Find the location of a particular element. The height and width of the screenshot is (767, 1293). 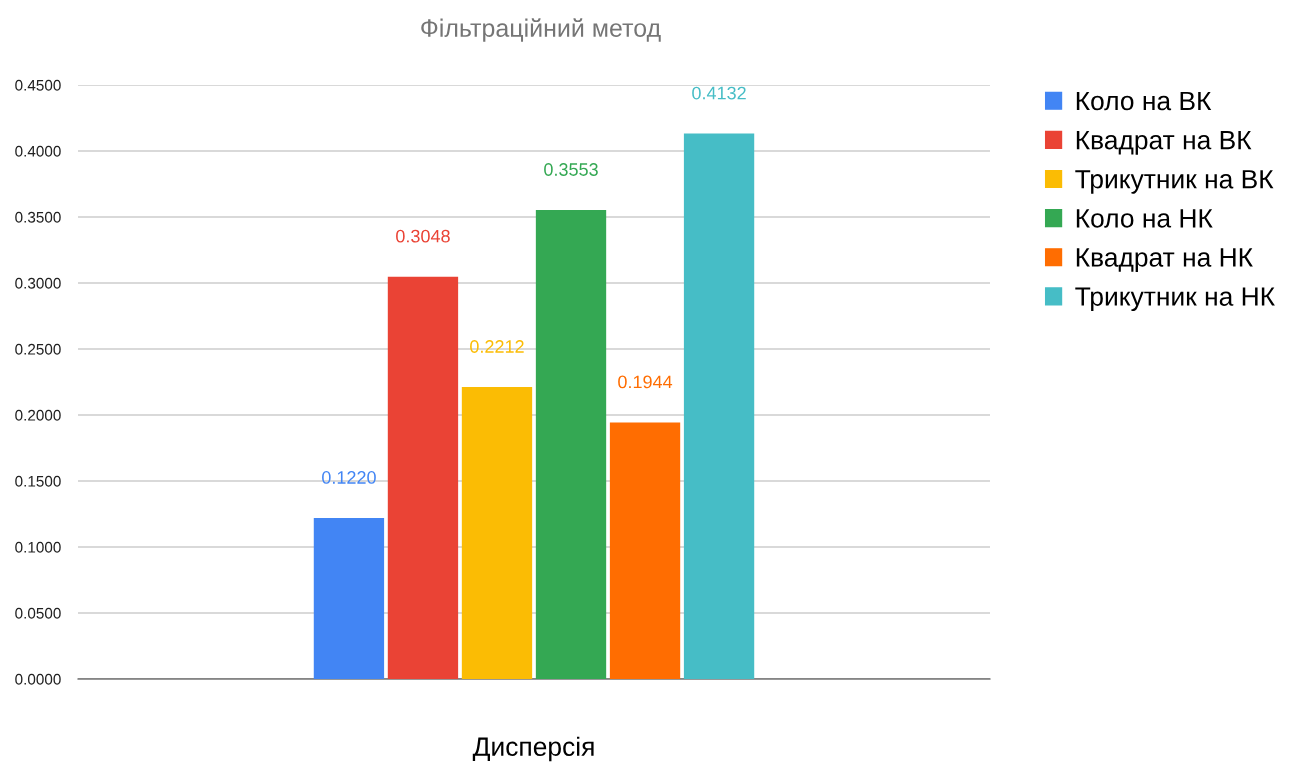

data-label: 0.2212 is located at coordinates (497, 346).